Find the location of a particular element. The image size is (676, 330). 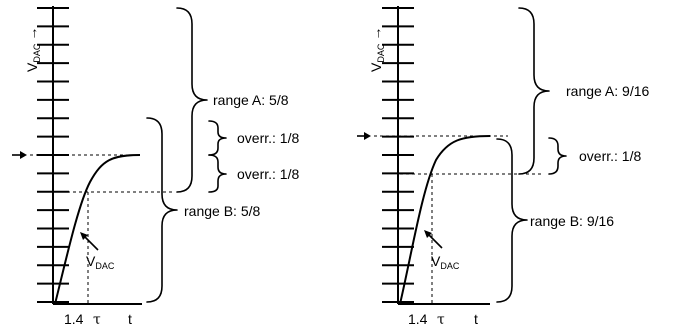

left-axis-ticks is located at coordinates (53, 155).